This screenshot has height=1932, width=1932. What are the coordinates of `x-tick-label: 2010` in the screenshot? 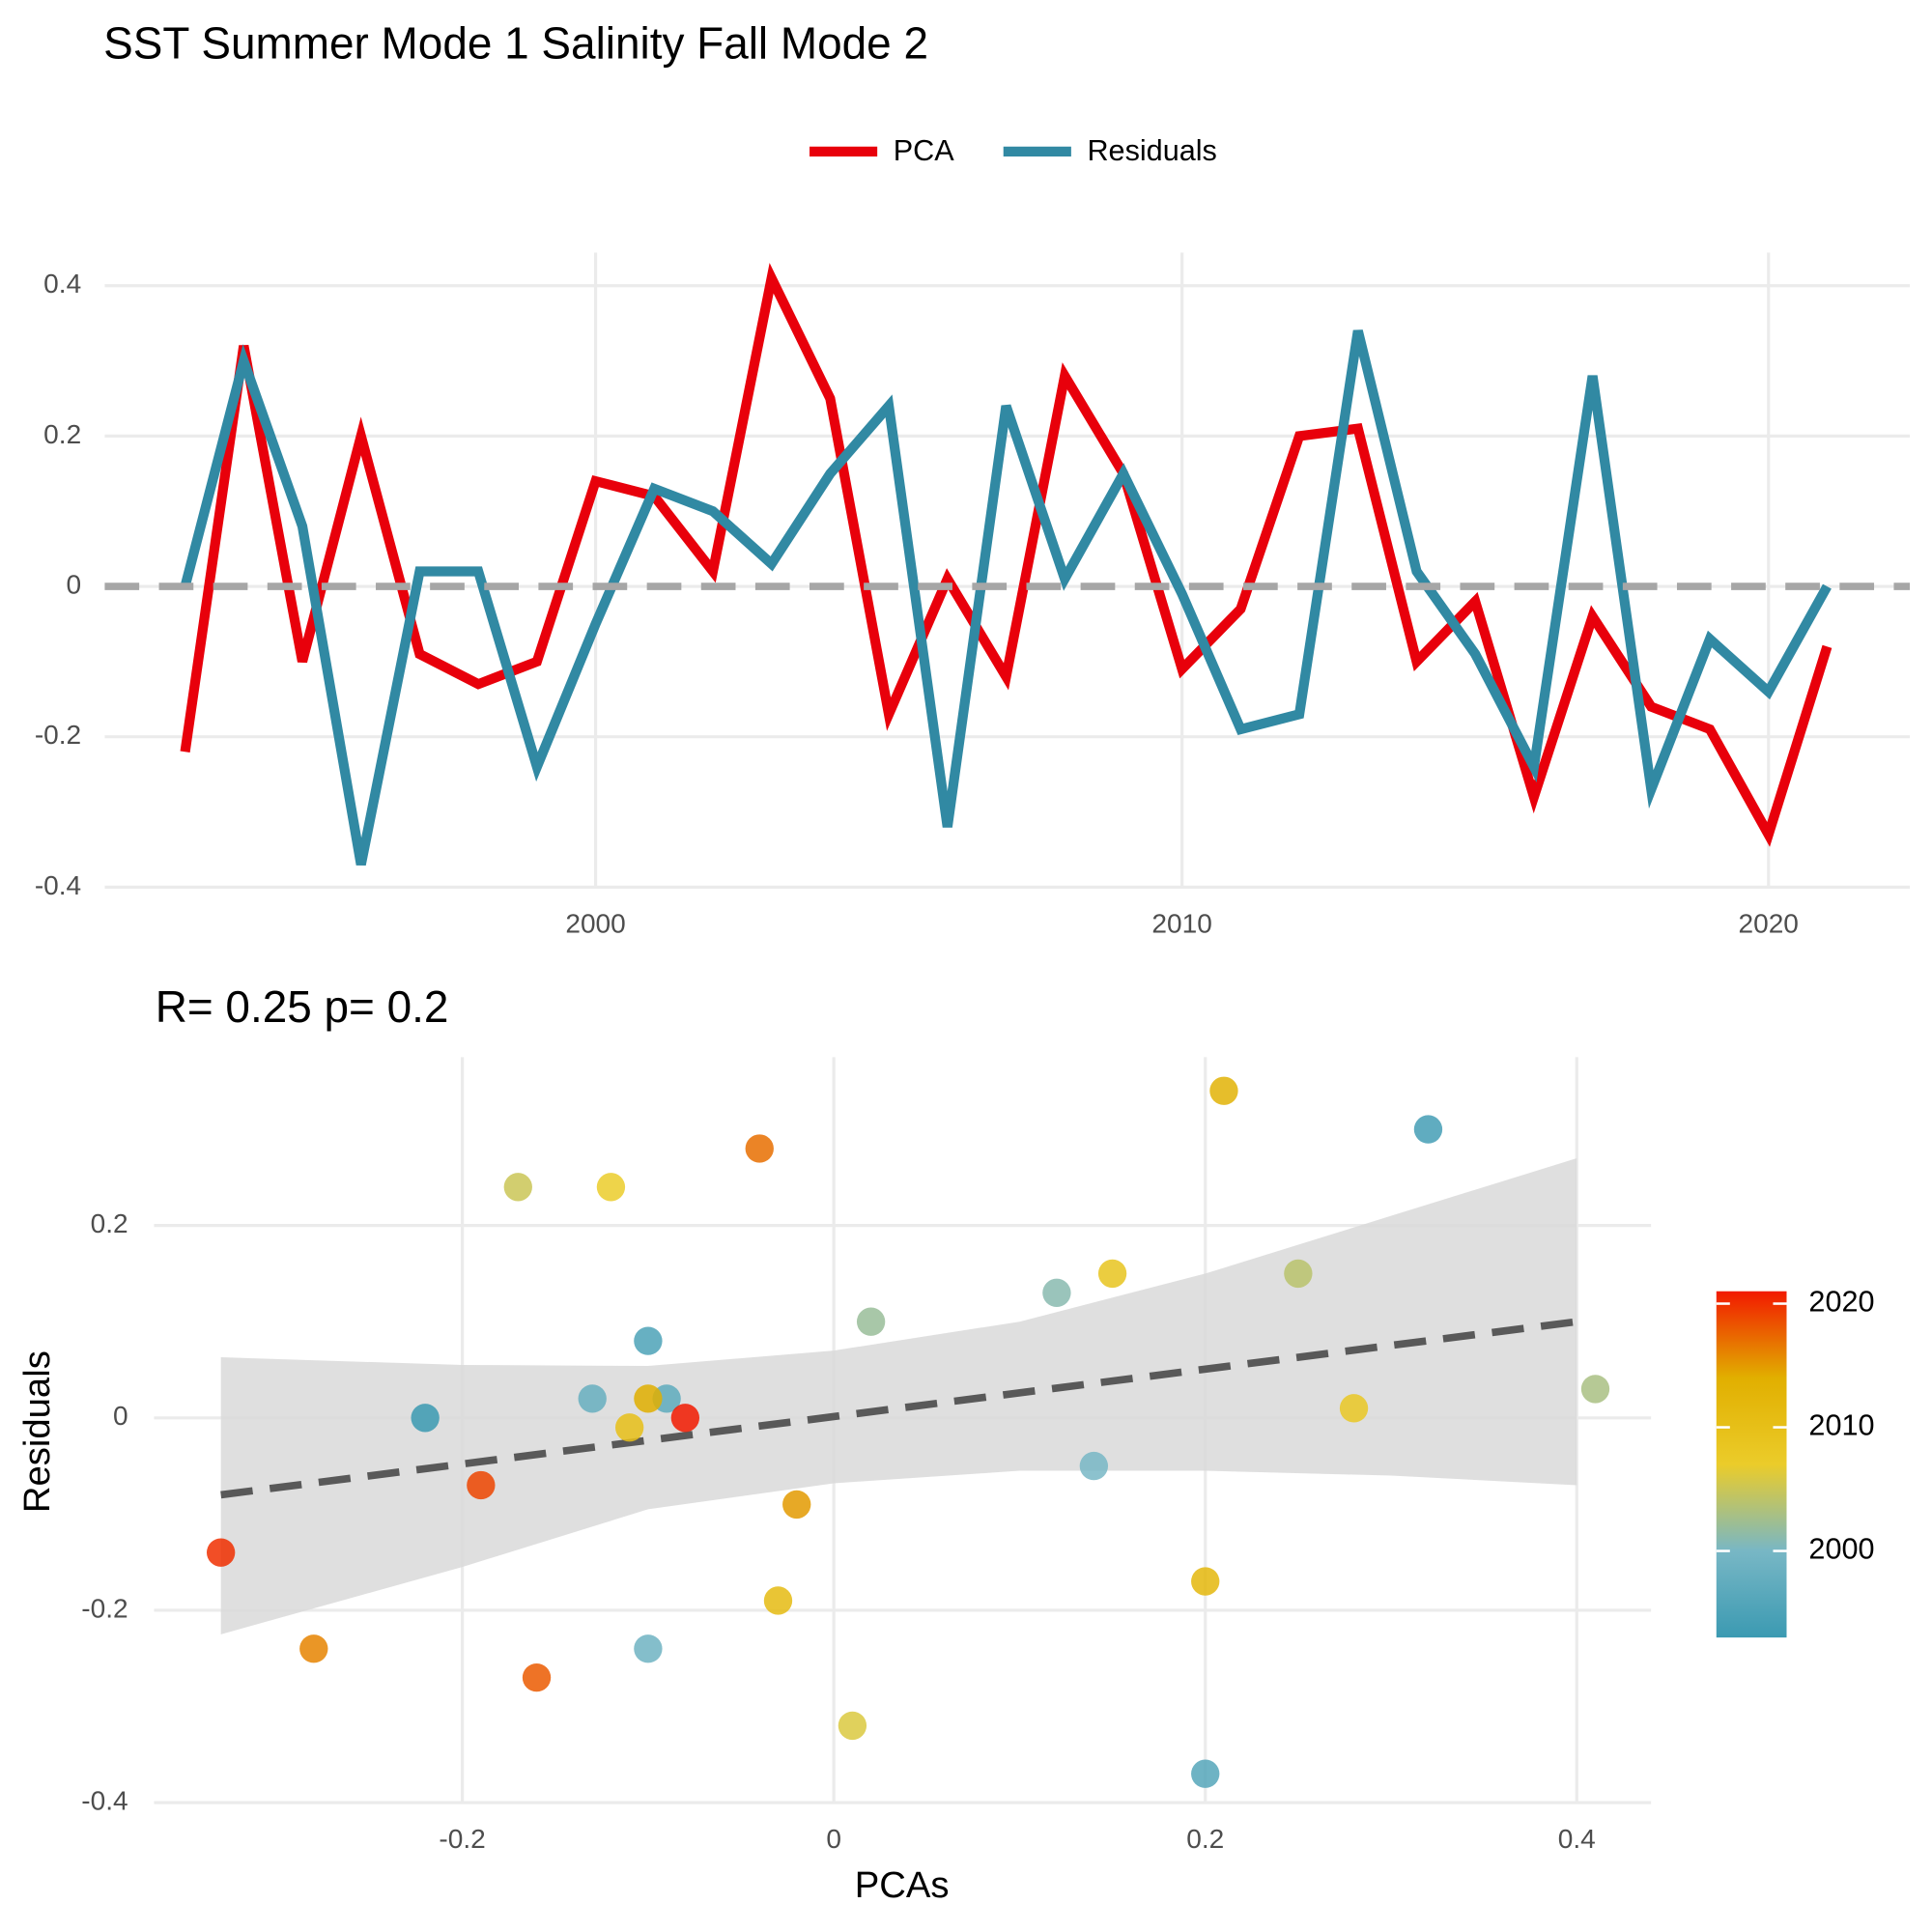 It's located at (1181, 923).